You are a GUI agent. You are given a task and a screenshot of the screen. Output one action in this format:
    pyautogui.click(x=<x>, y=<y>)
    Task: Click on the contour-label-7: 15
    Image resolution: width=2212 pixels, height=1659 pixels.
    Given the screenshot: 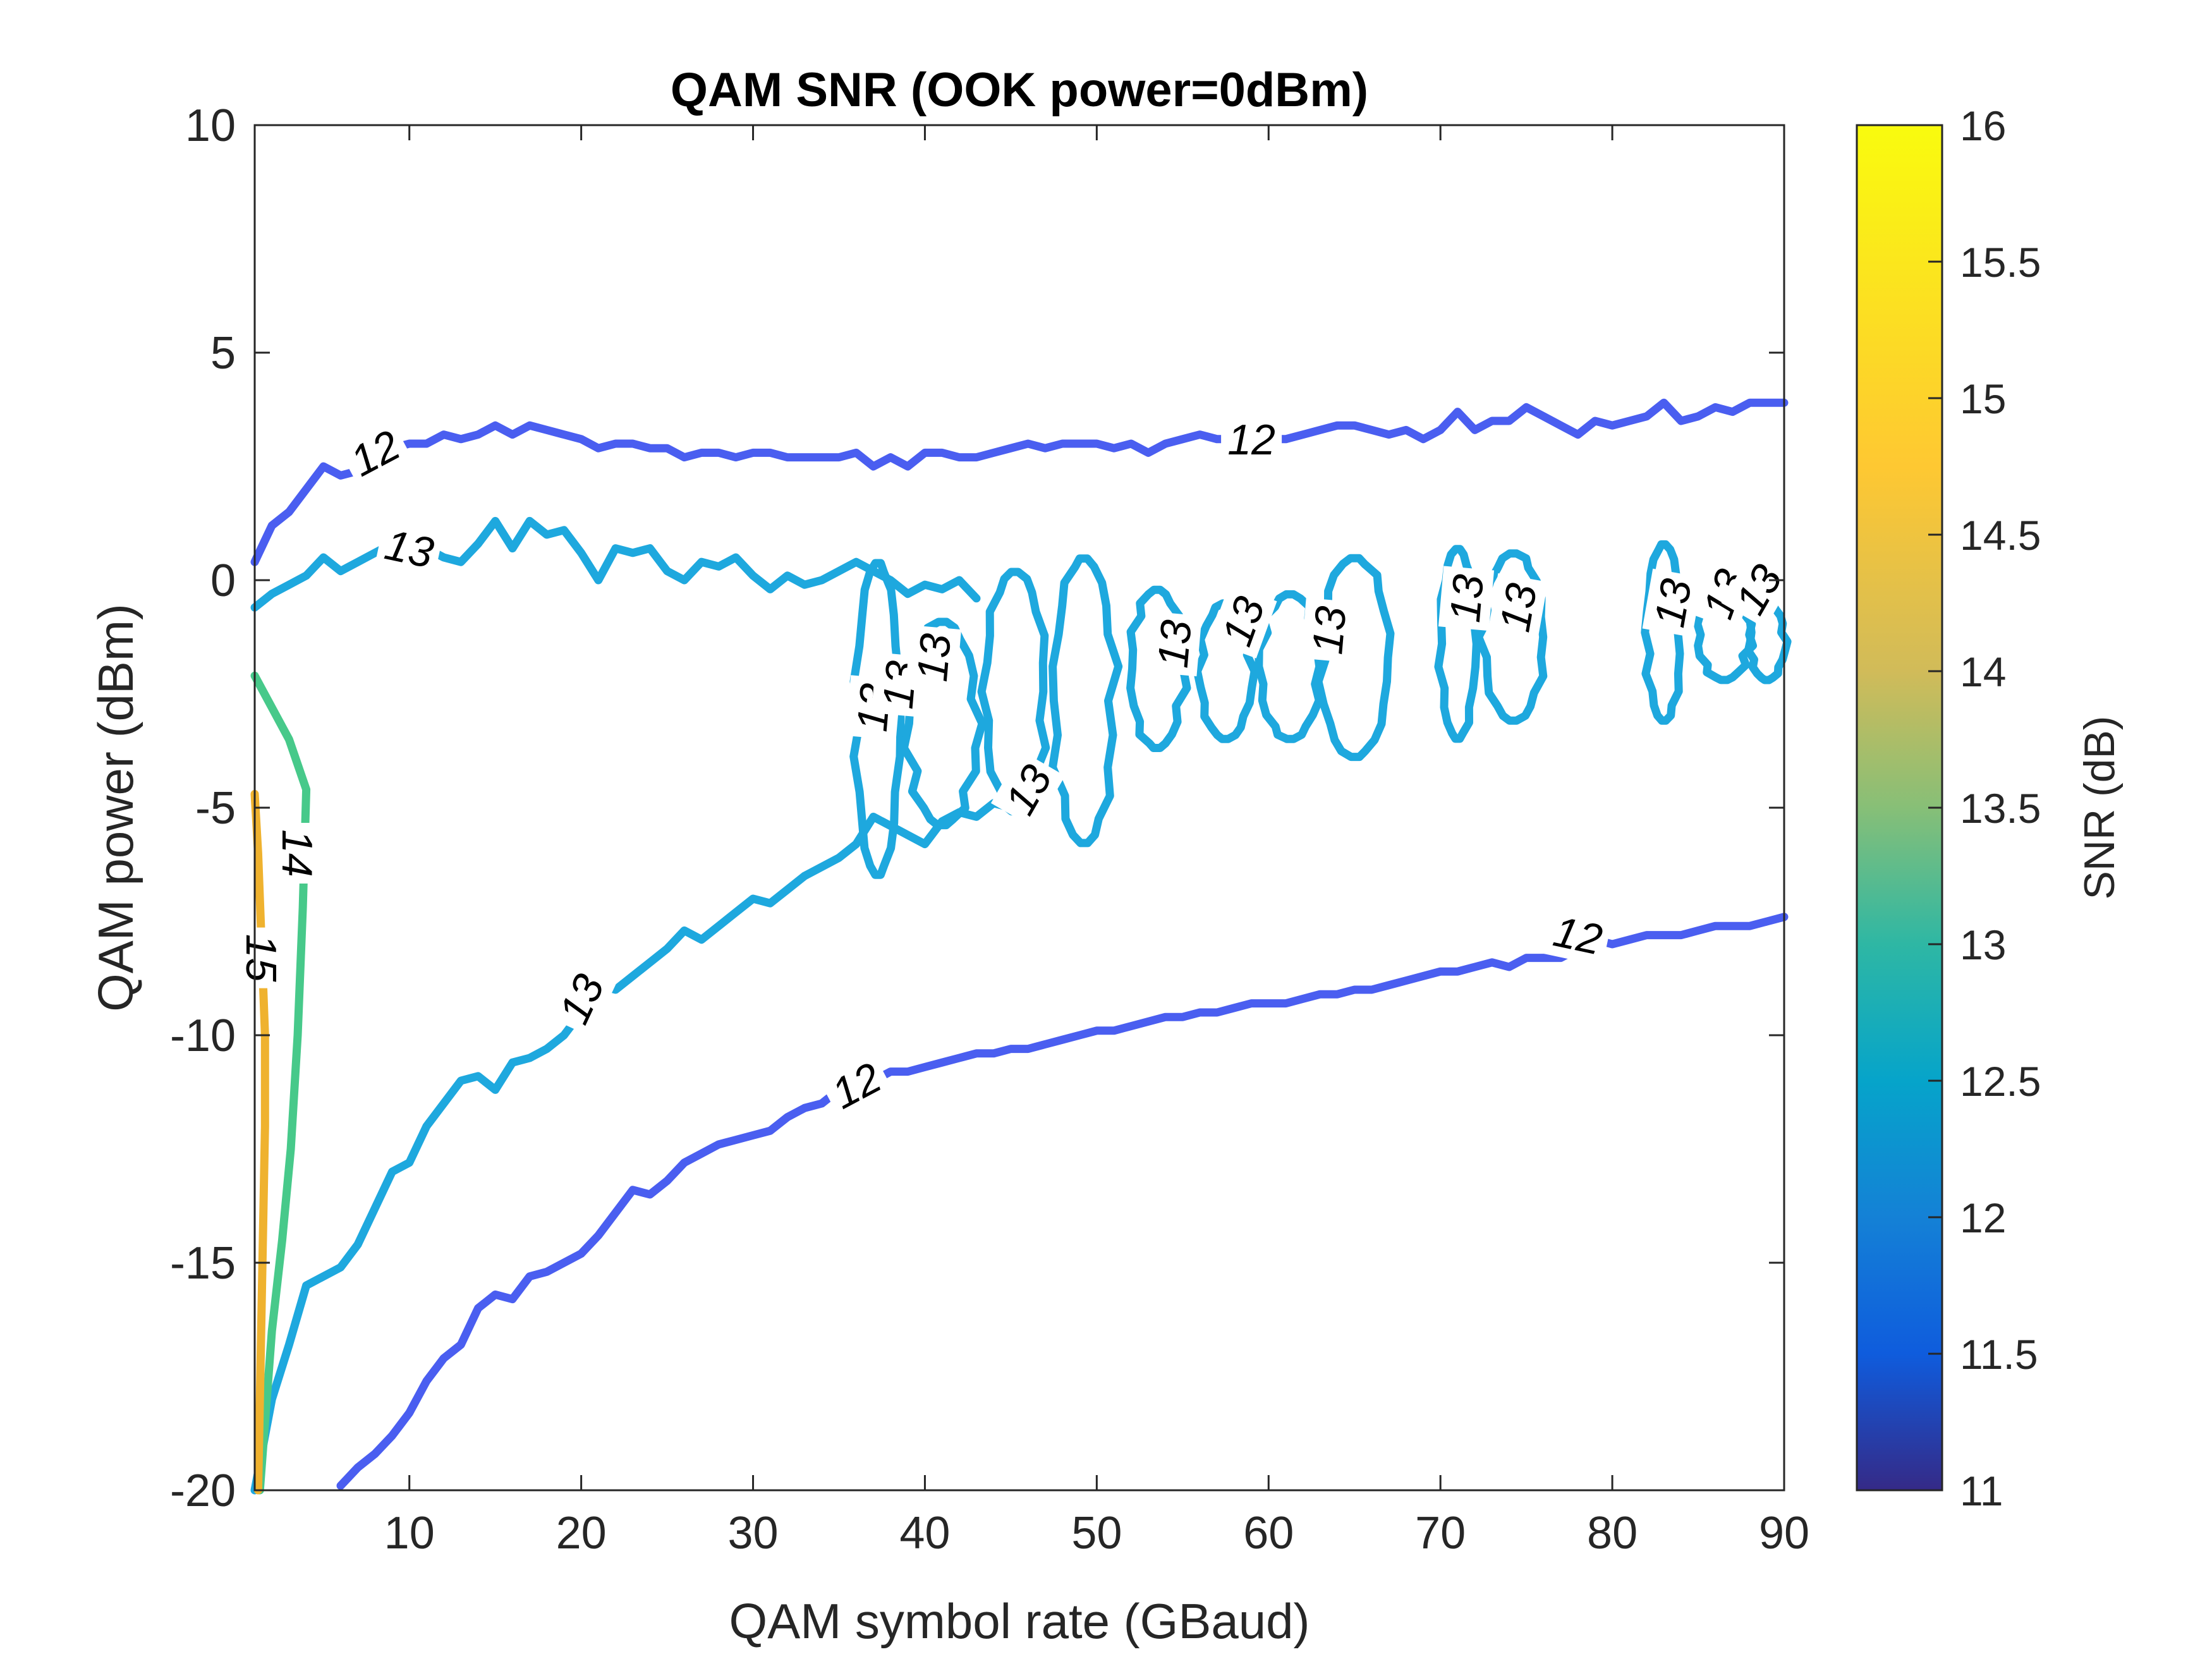 What is the action you would take?
    pyautogui.click(x=261, y=957)
    